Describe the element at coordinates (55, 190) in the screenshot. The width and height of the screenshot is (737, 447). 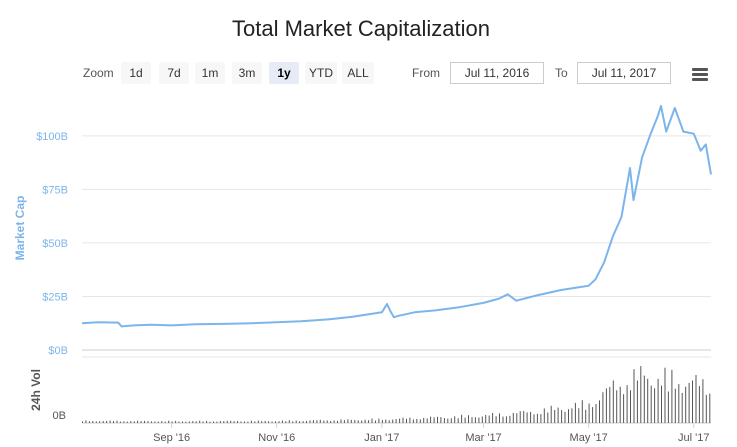
I see `y-tick-label-3: $75B` at that location.